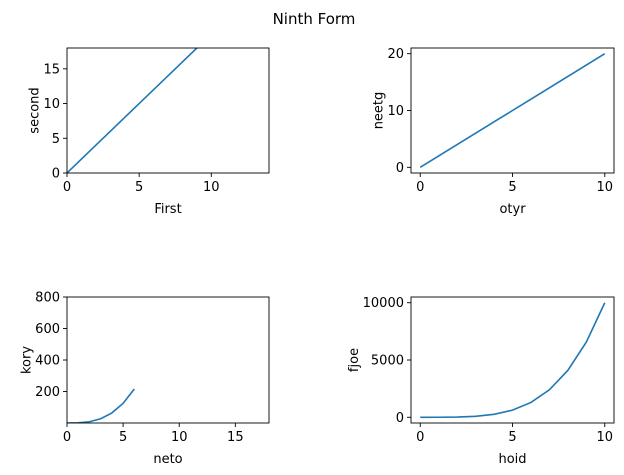 This screenshot has width=624, height=475. I want to click on subplot-top-right: 0 5 10 0 10 20 otyr neetg, so click(493, 132).